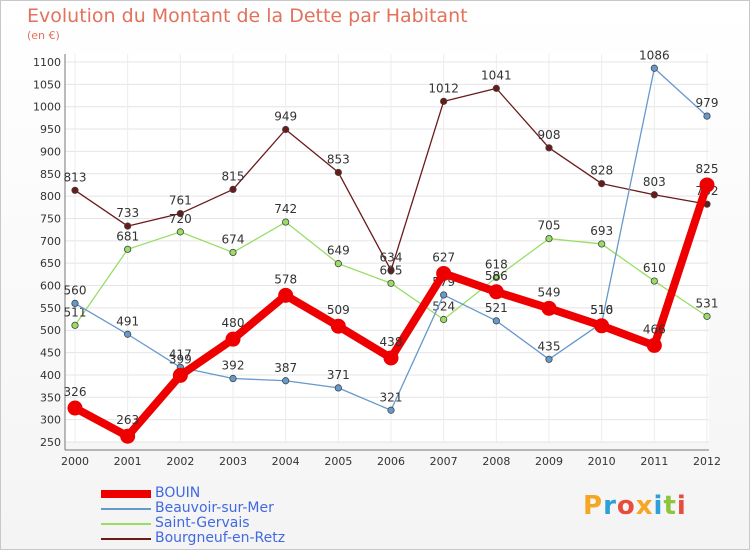 The image size is (750, 550). Describe the element at coordinates (496, 264) in the screenshot. I see `data-label-saint-gervais: 618` at that location.